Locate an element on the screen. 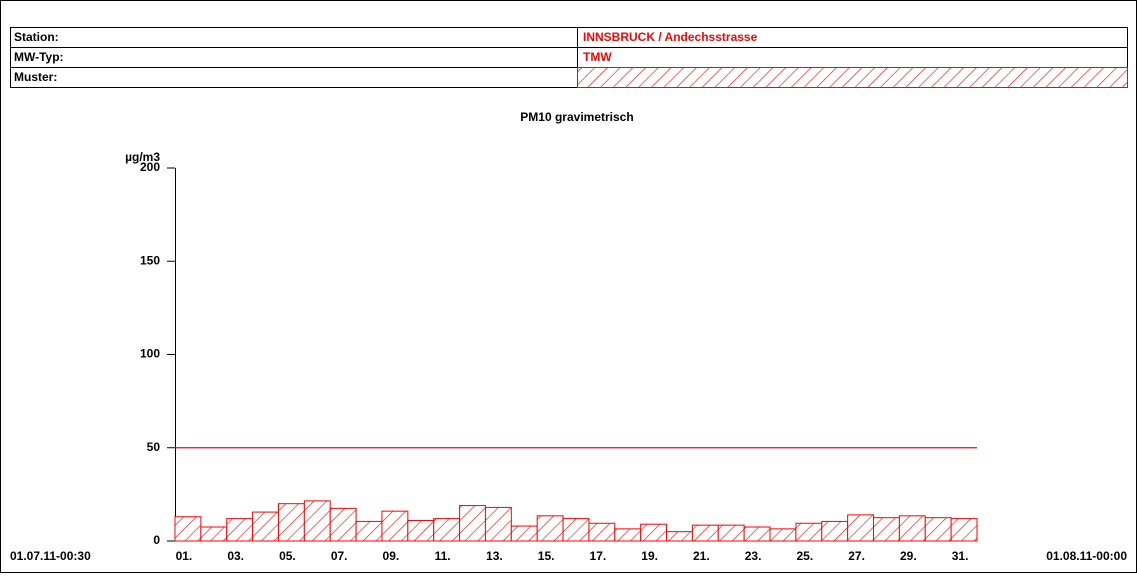 This screenshot has width=1137, height=578. y-tick-label: 0 is located at coordinates (156, 540).